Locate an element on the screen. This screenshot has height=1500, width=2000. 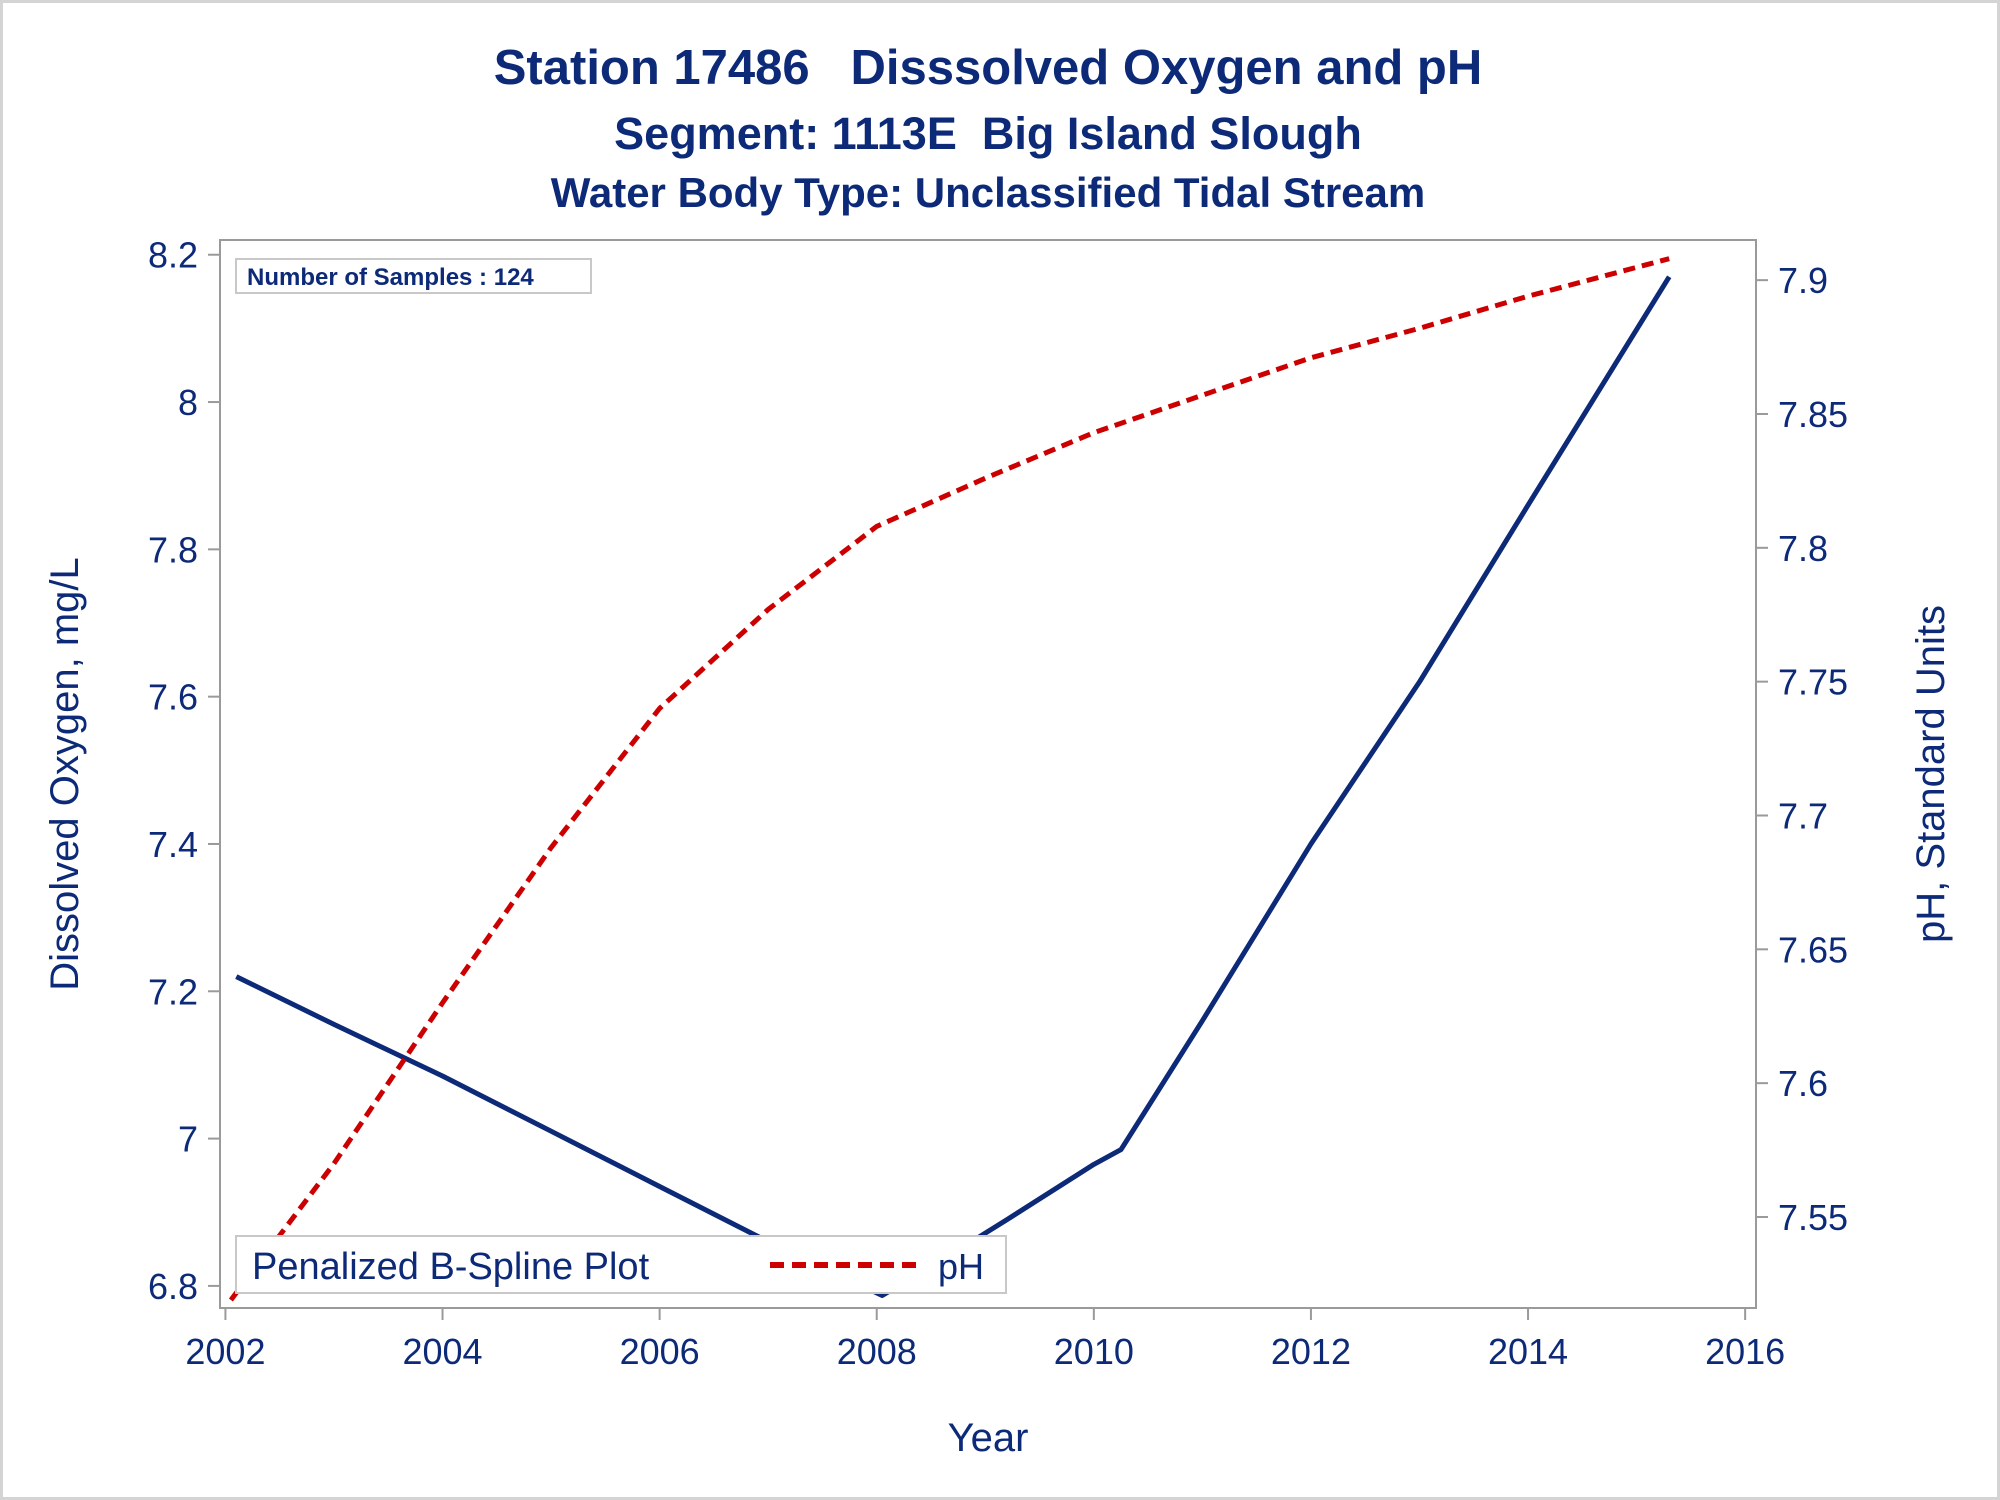
y-left-tick-label: 7.2 is located at coordinates (173, 991).